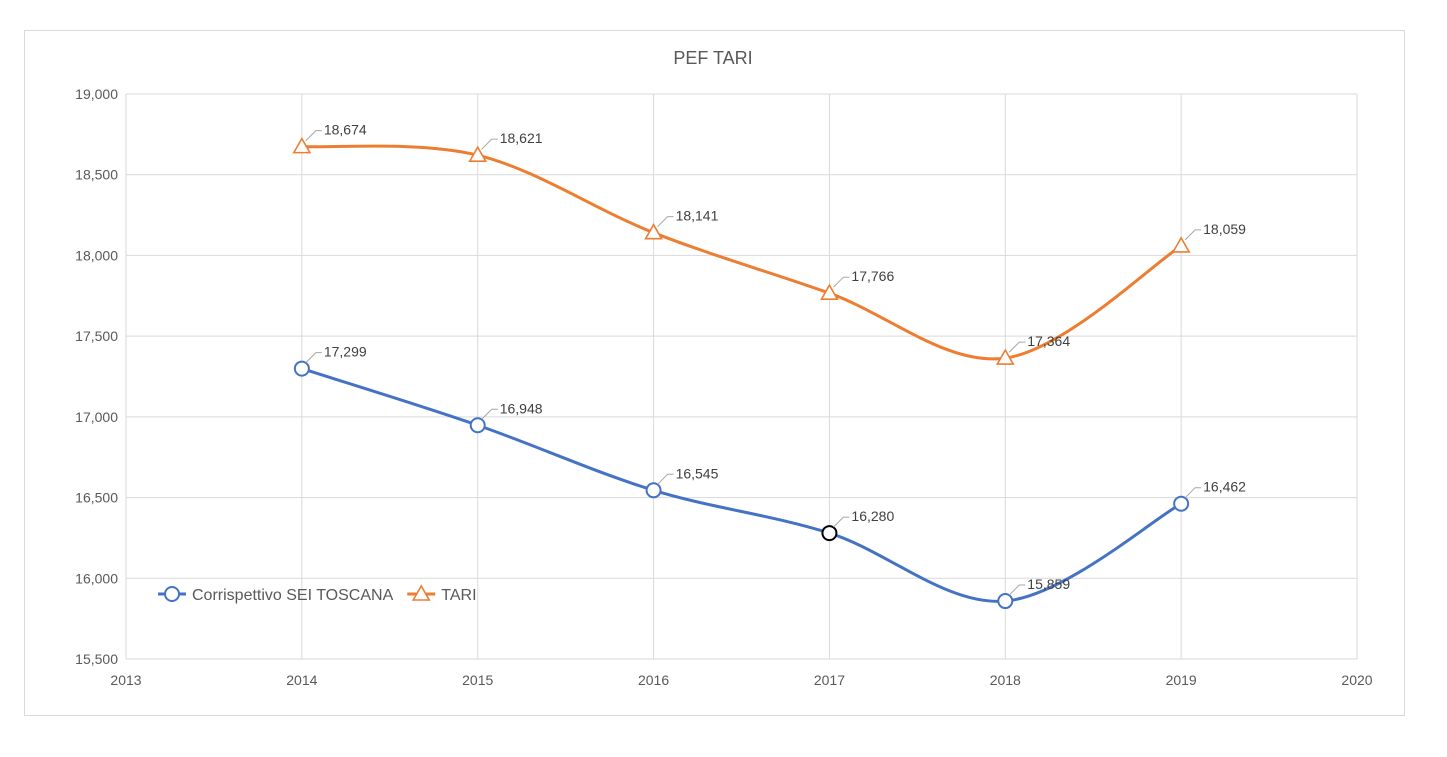 This screenshot has width=1447, height=757. What do you see at coordinates (345, 352) in the screenshot?
I see `data-label: 17,299` at bounding box center [345, 352].